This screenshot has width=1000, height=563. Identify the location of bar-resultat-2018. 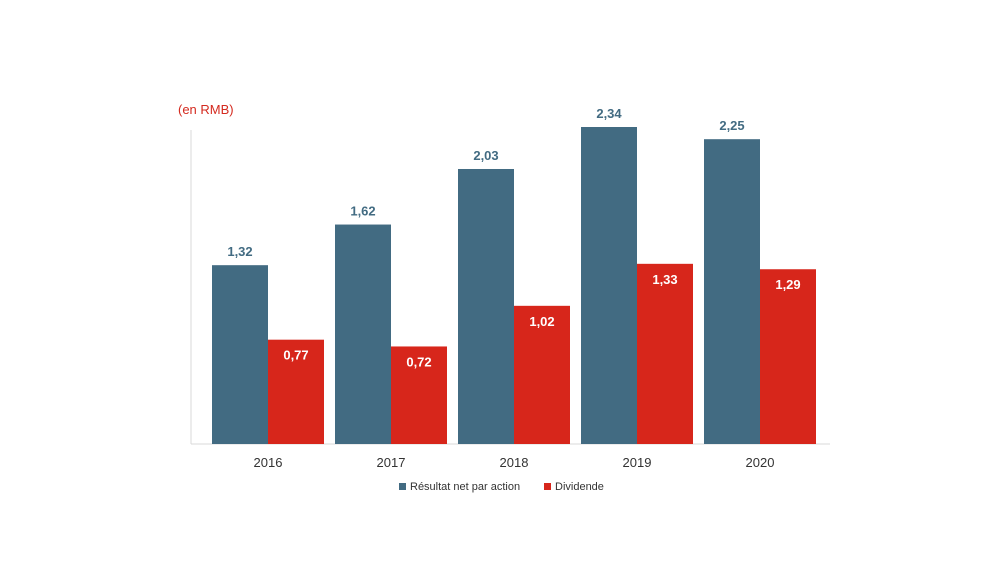
(486, 306).